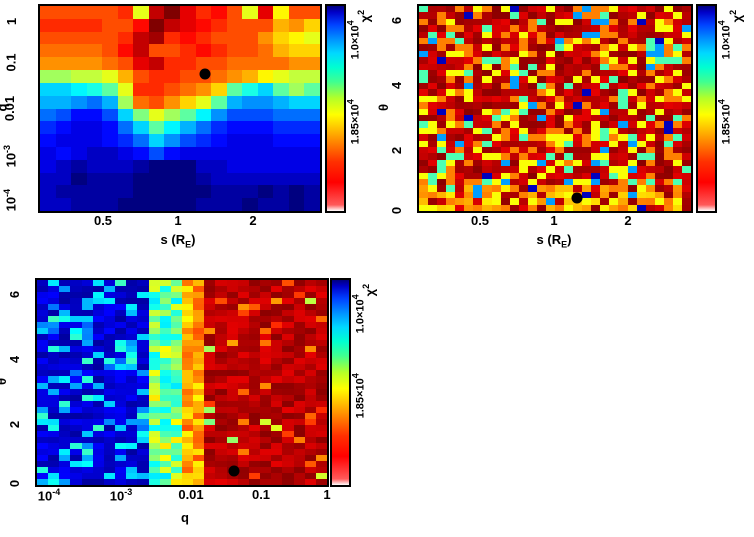 This screenshot has width=754, height=537. I want to click on panel-q-theta-xlabel: q, so click(185, 517).